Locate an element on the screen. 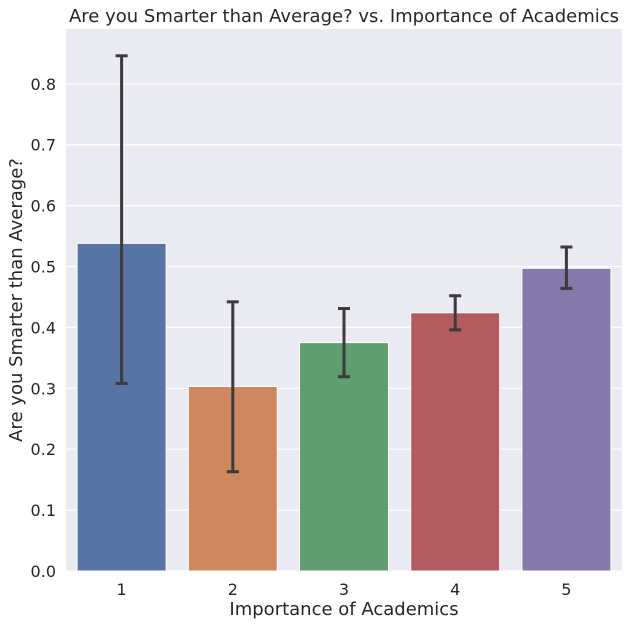  x-tick-labels: 1 2 3 4 5 is located at coordinates (344, 589).